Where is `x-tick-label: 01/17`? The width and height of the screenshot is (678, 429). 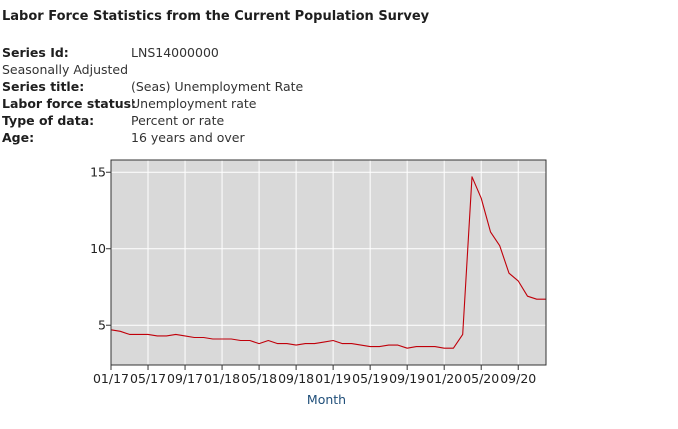
x-tick-label: 01/17 is located at coordinates (111, 378).